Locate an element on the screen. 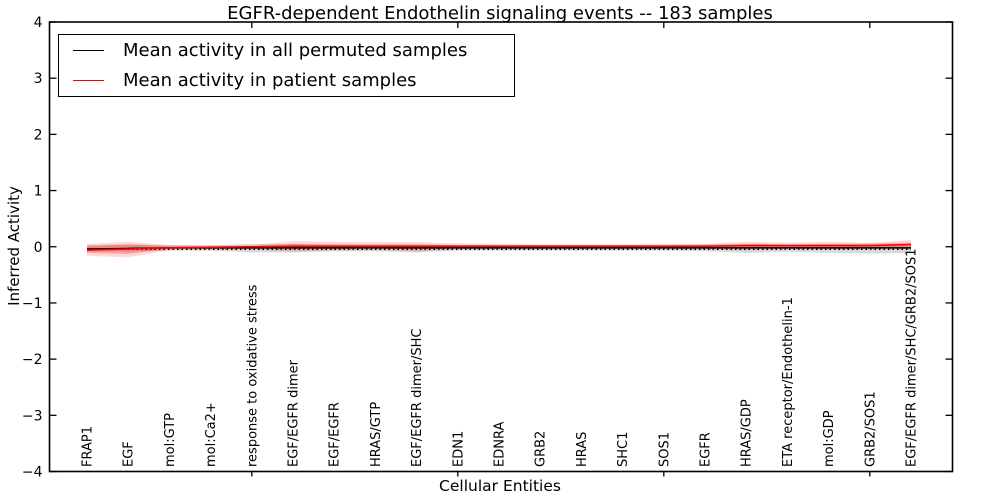  y-tick-label: 0 is located at coordinates (38, 248).